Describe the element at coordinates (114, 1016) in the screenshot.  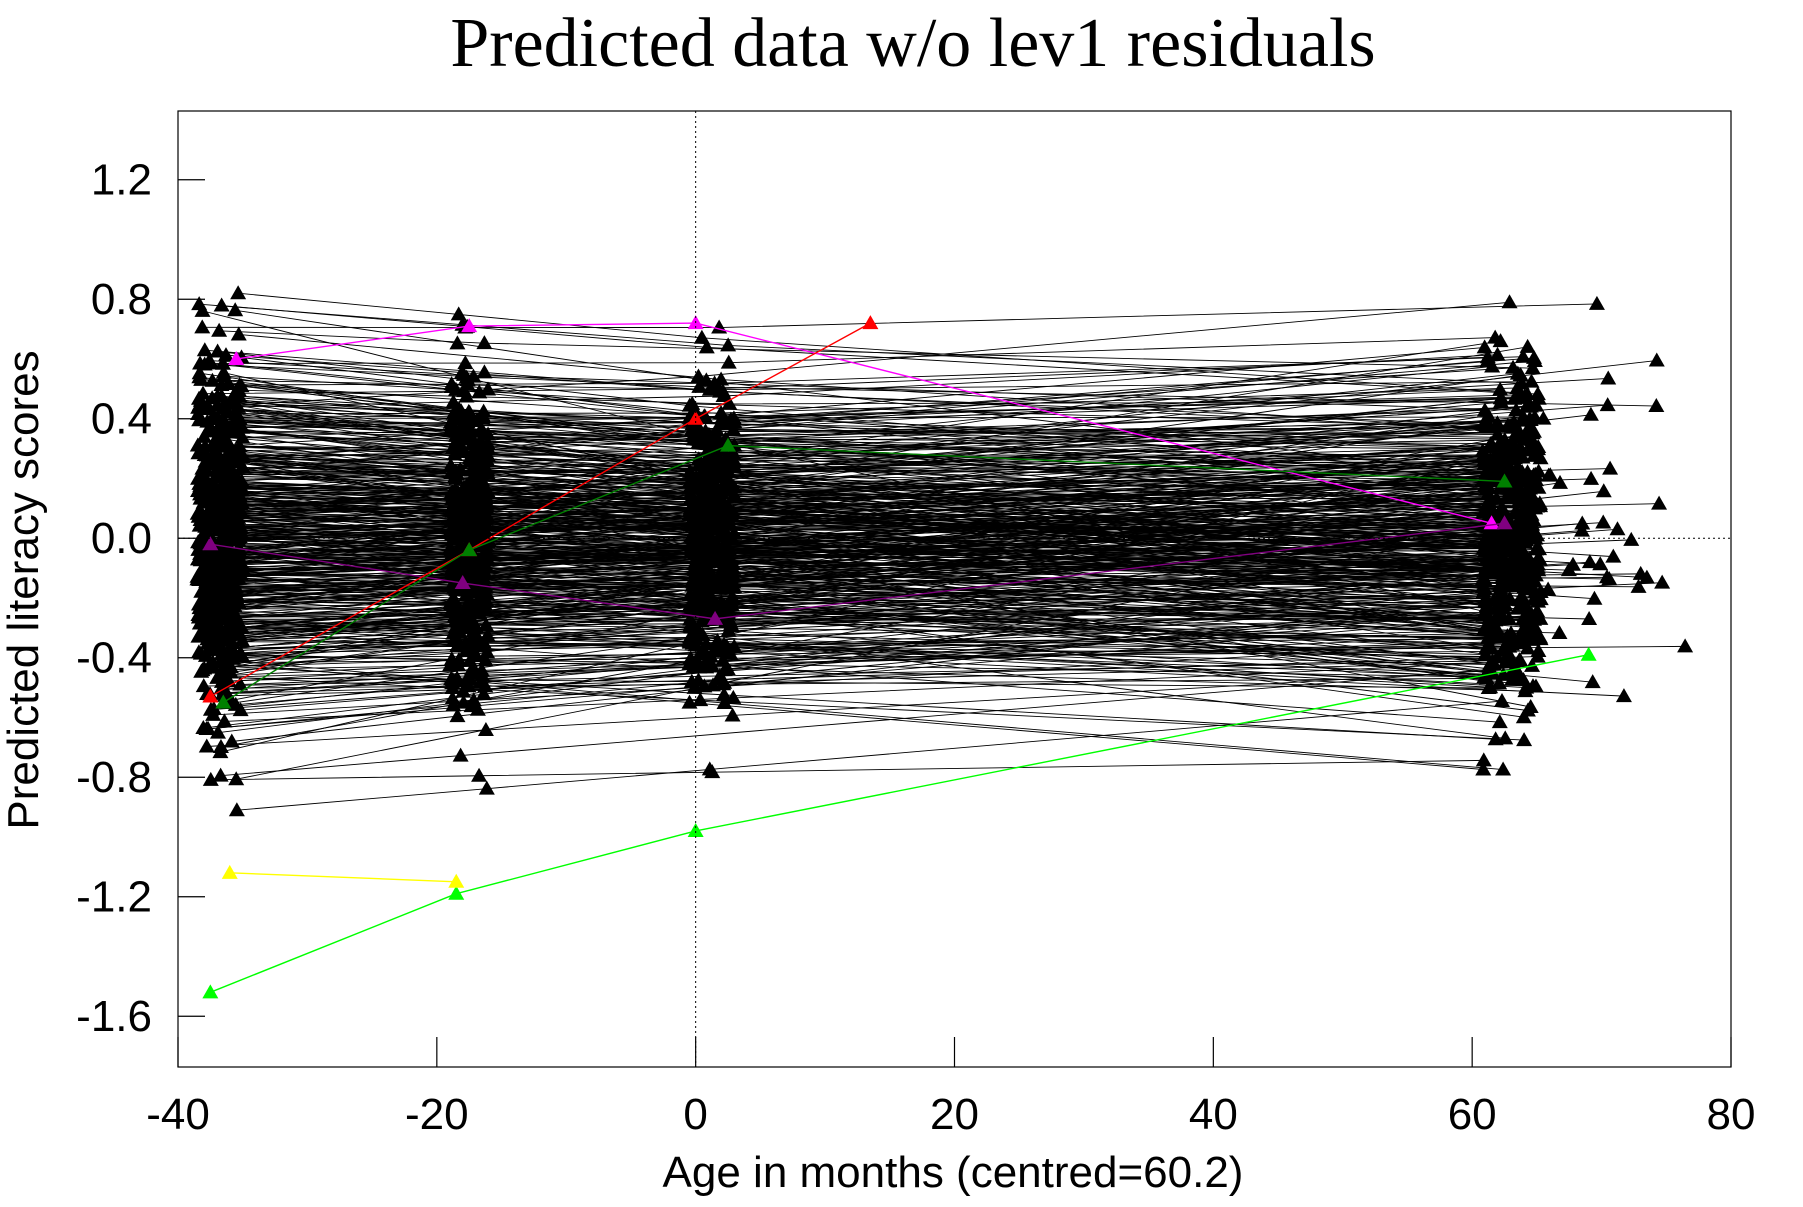
I see `y-tick-label: -1.6` at that location.